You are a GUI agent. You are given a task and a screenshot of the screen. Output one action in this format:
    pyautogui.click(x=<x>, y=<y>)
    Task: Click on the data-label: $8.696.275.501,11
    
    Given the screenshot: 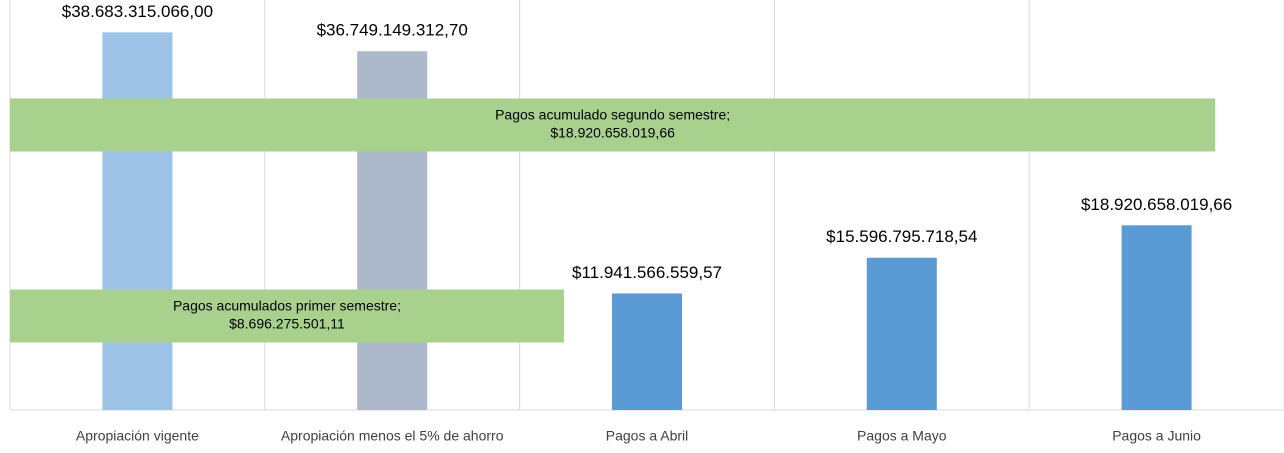 What is the action you would take?
    pyautogui.click(x=287, y=324)
    